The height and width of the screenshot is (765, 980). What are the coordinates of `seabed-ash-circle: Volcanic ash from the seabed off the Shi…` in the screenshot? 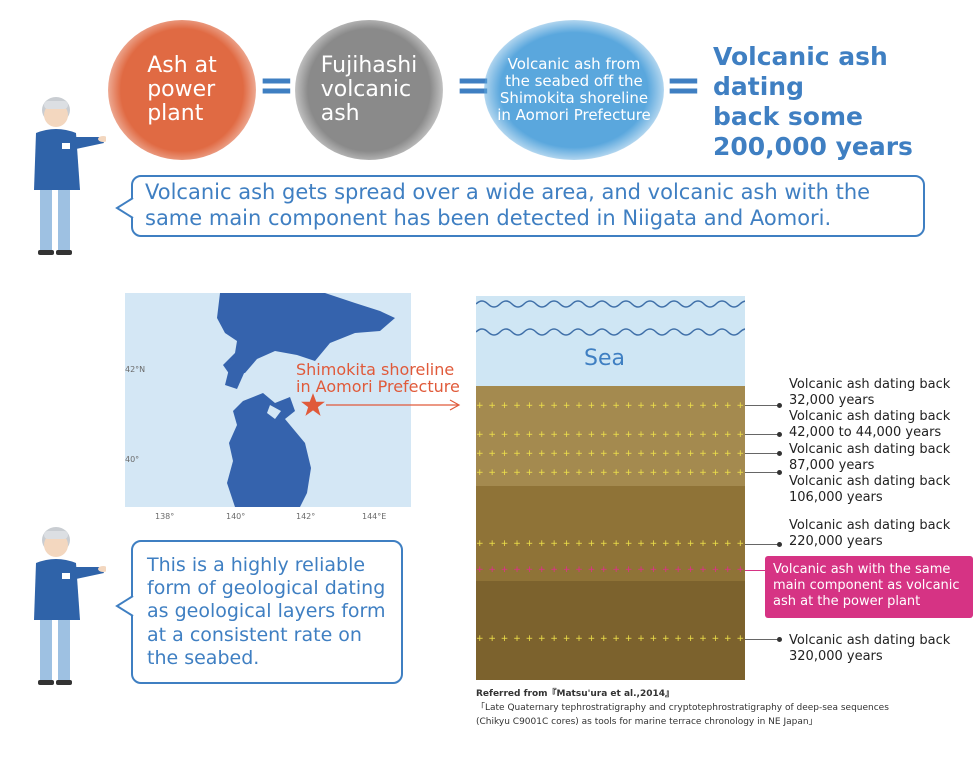 It's located at (574, 90).